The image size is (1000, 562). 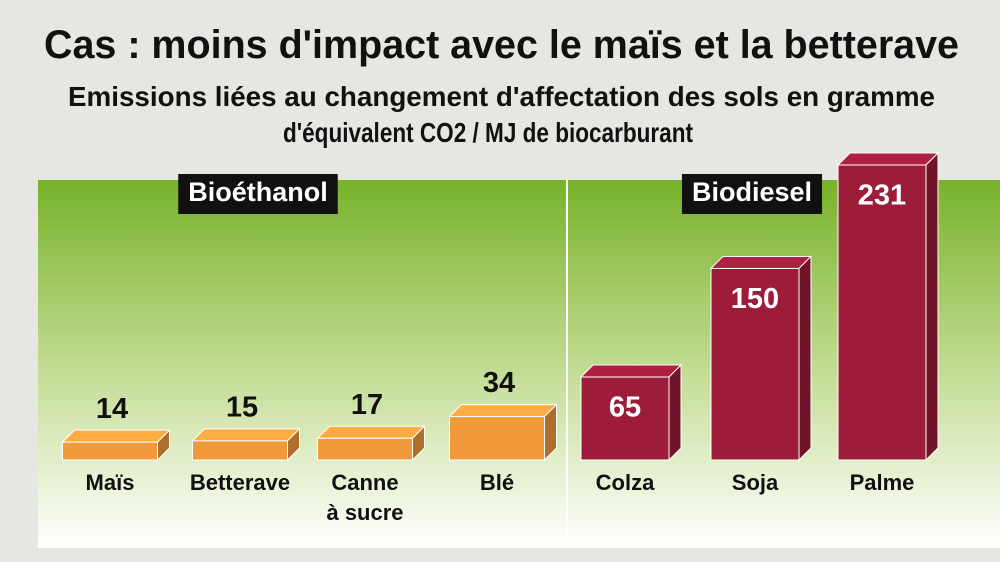 I want to click on value-label: 150, so click(x=755, y=299).